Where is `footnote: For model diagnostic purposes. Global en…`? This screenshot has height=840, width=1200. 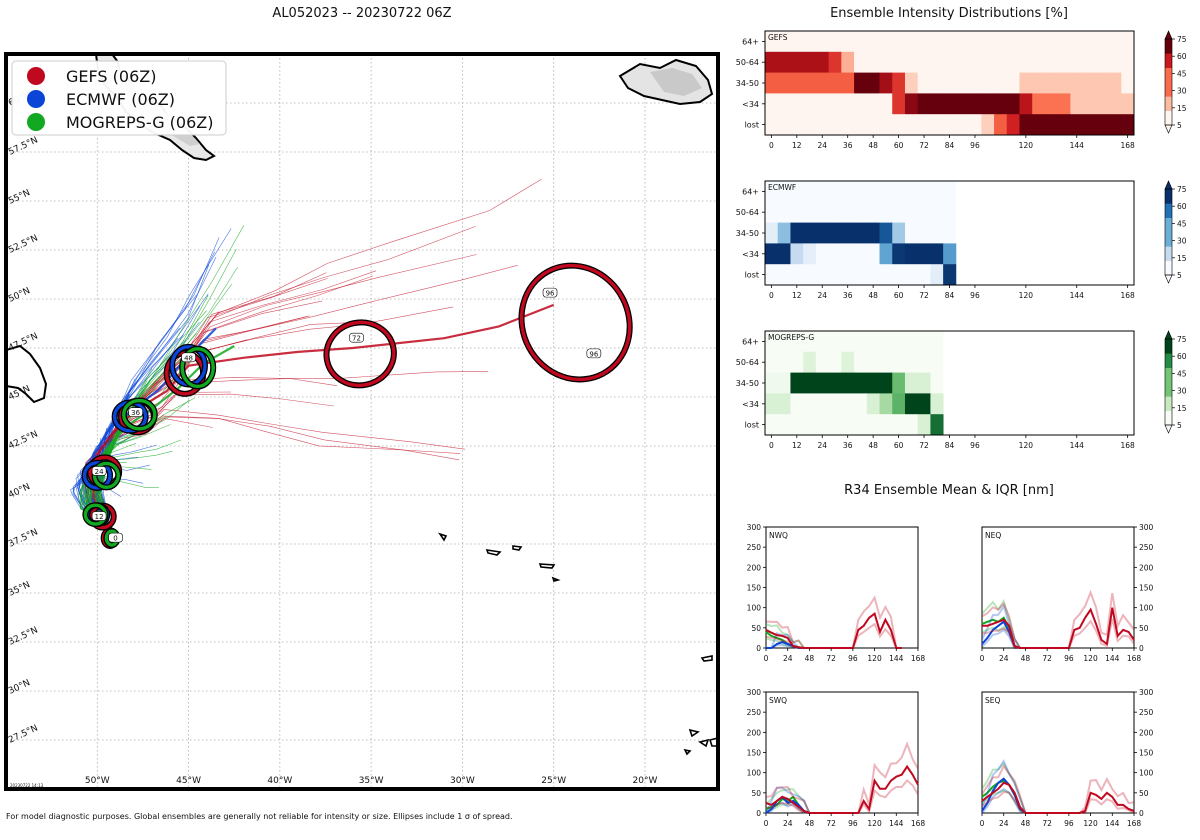
footnote: For model diagnostic purposes. Global en… is located at coordinates (259, 816).